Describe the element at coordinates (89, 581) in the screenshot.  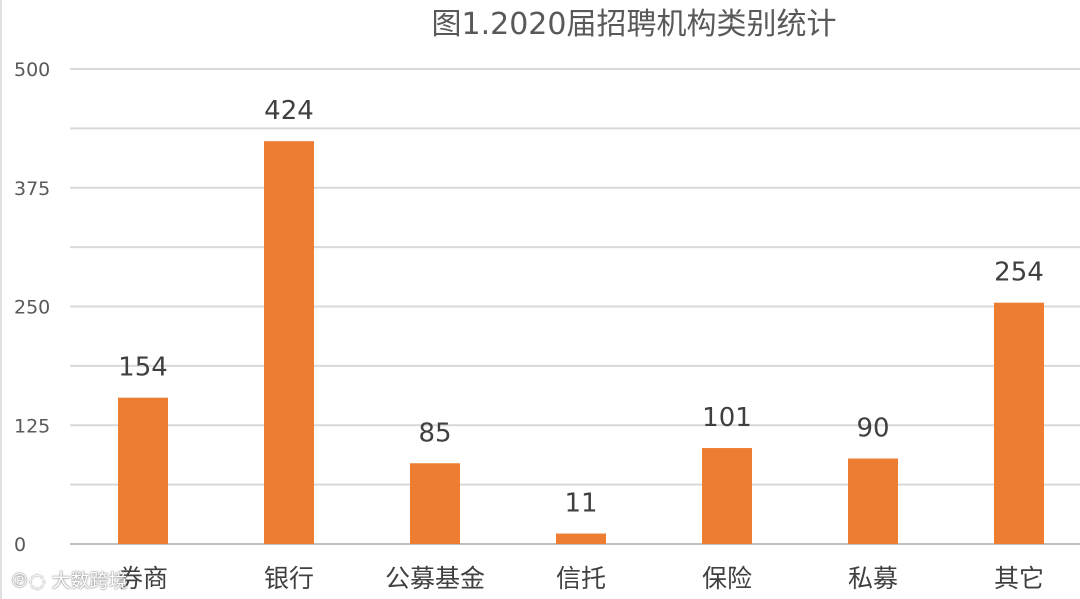
I see `watermark-text: 大数跨境` at that location.